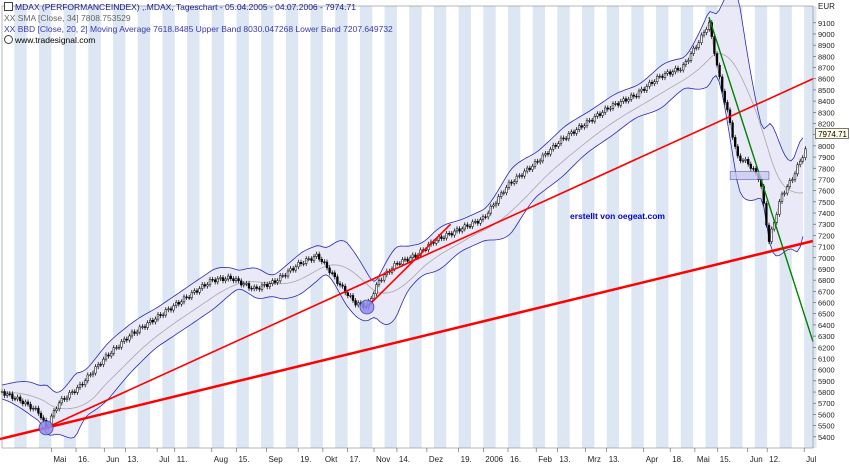 The image size is (850, 465). I want to click on x-tick-label: 14., so click(404, 459).